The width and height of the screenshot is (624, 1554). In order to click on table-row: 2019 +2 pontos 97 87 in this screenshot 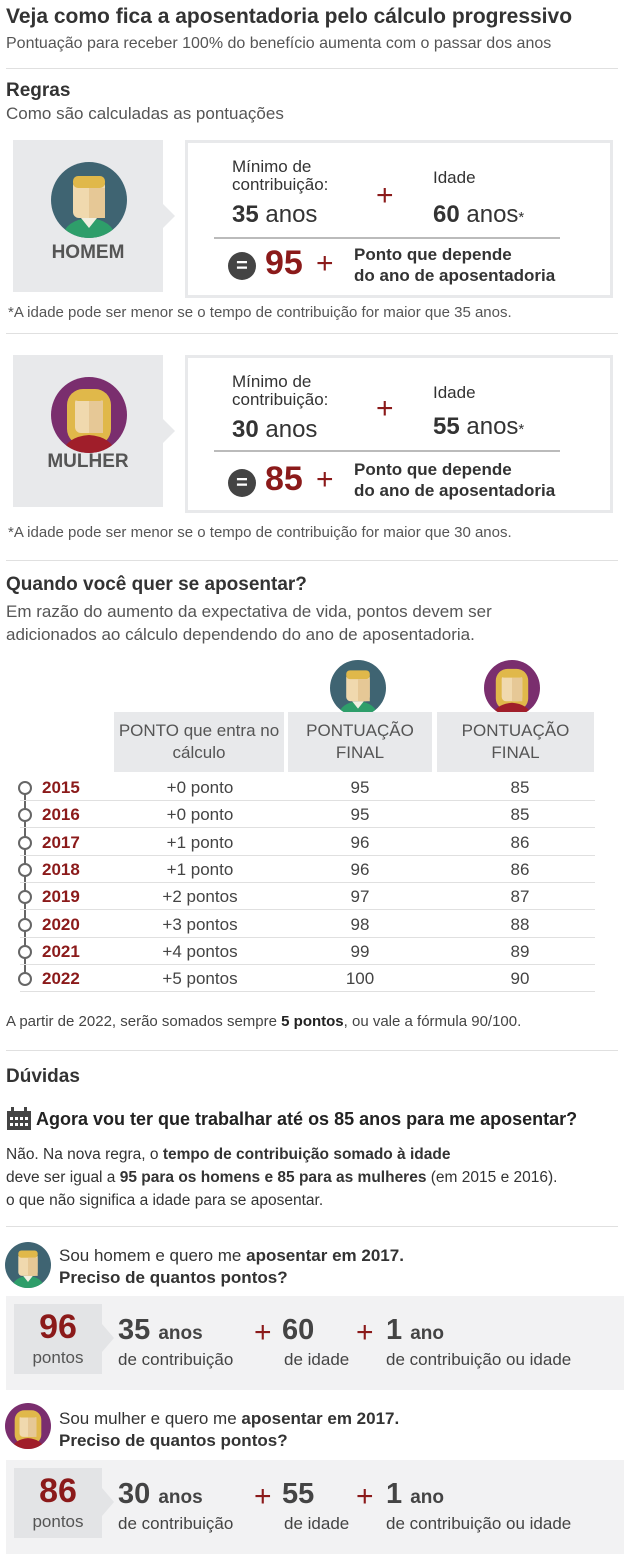, I will do `click(307, 897)`.